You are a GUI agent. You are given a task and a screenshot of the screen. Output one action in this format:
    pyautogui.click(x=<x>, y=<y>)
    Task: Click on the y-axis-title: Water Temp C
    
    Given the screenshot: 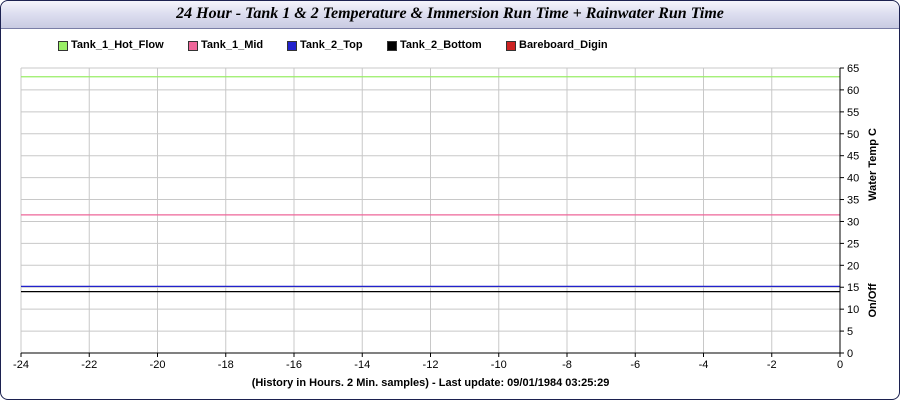 What is the action you would take?
    pyautogui.click(x=873, y=164)
    